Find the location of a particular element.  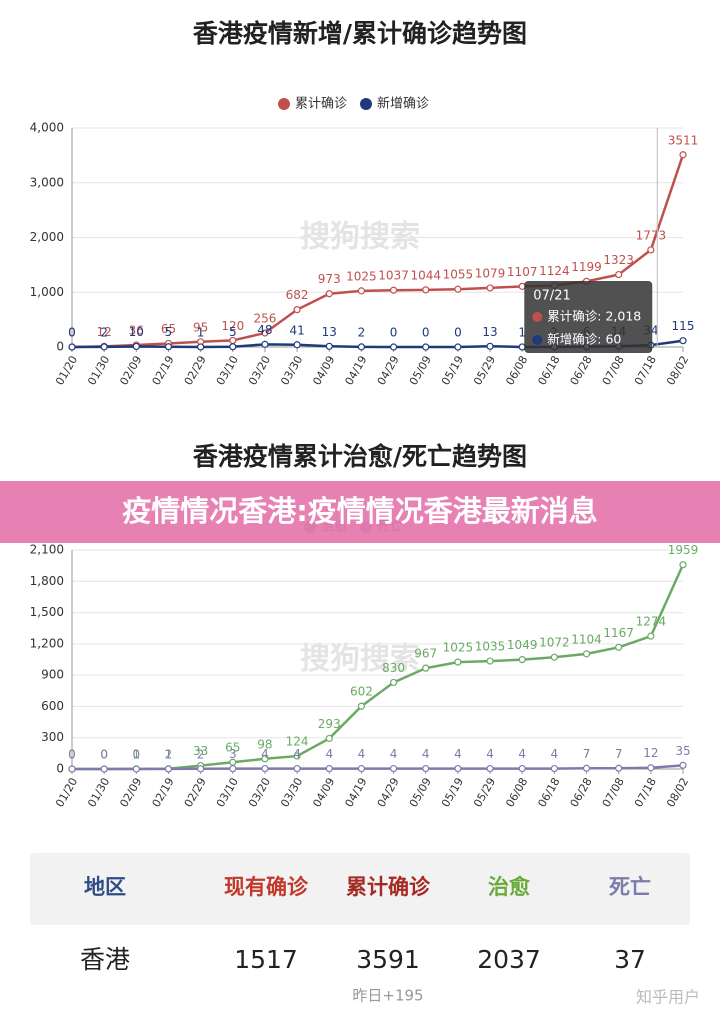

data-label: 682 is located at coordinates (297, 295).